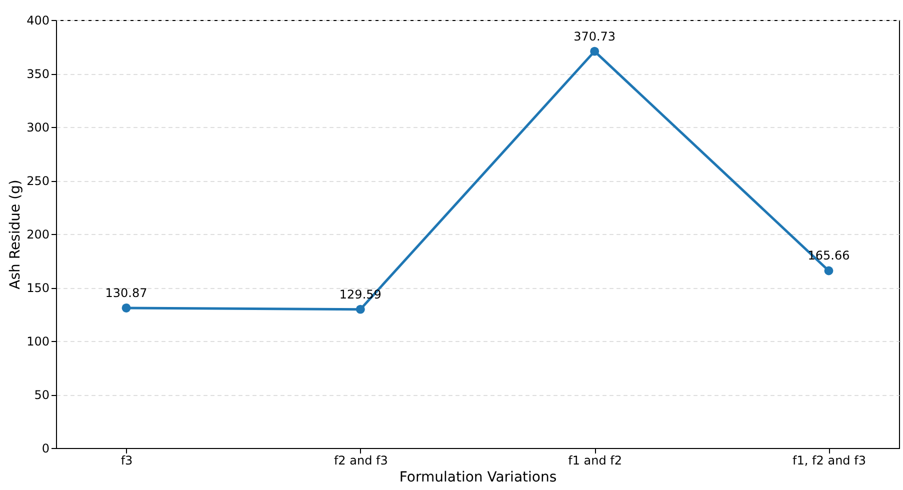  Describe the element at coordinates (38, 288) in the screenshot. I see `y-tick-label: 150` at that location.